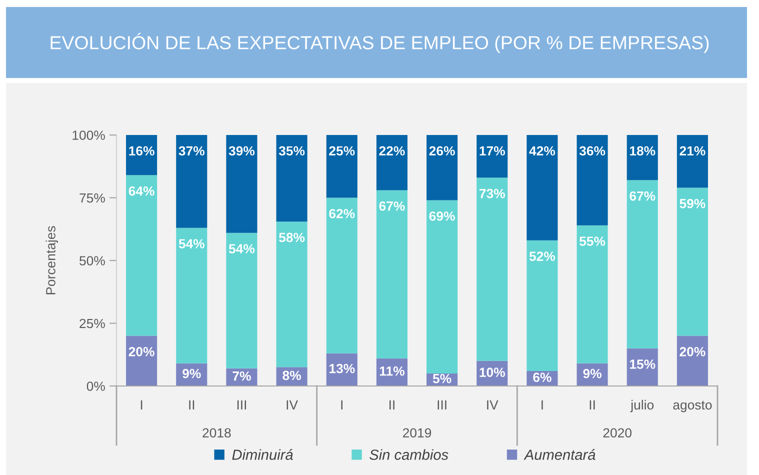 Image resolution: width=759 pixels, height=475 pixels. I want to click on data-label: 64%, so click(141, 191).